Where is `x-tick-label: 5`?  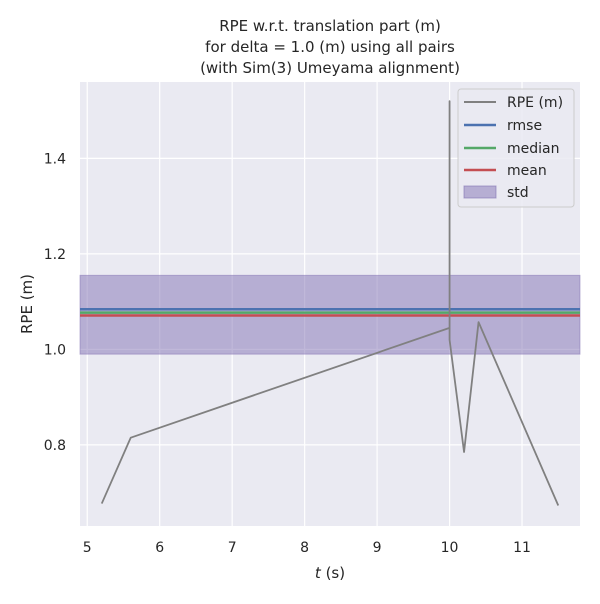
x-tick-label: 5 is located at coordinates (87, 548).